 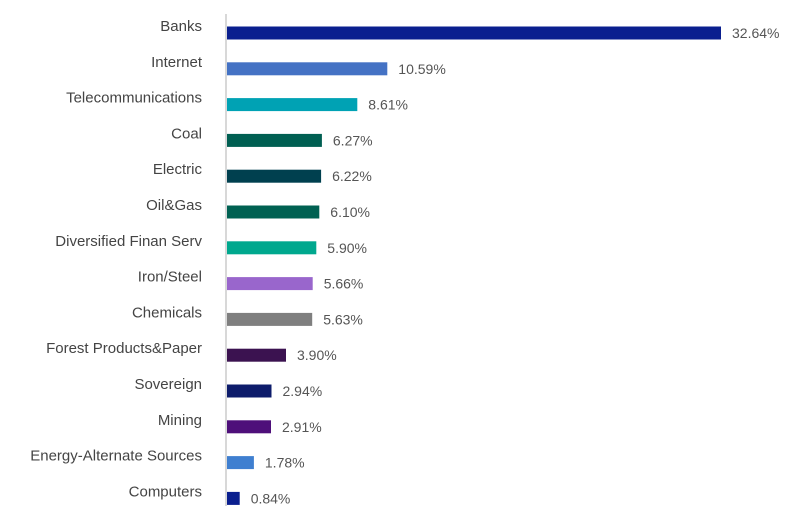 I want to click on category-tick-label: Computers, so click(x=165, y=491).